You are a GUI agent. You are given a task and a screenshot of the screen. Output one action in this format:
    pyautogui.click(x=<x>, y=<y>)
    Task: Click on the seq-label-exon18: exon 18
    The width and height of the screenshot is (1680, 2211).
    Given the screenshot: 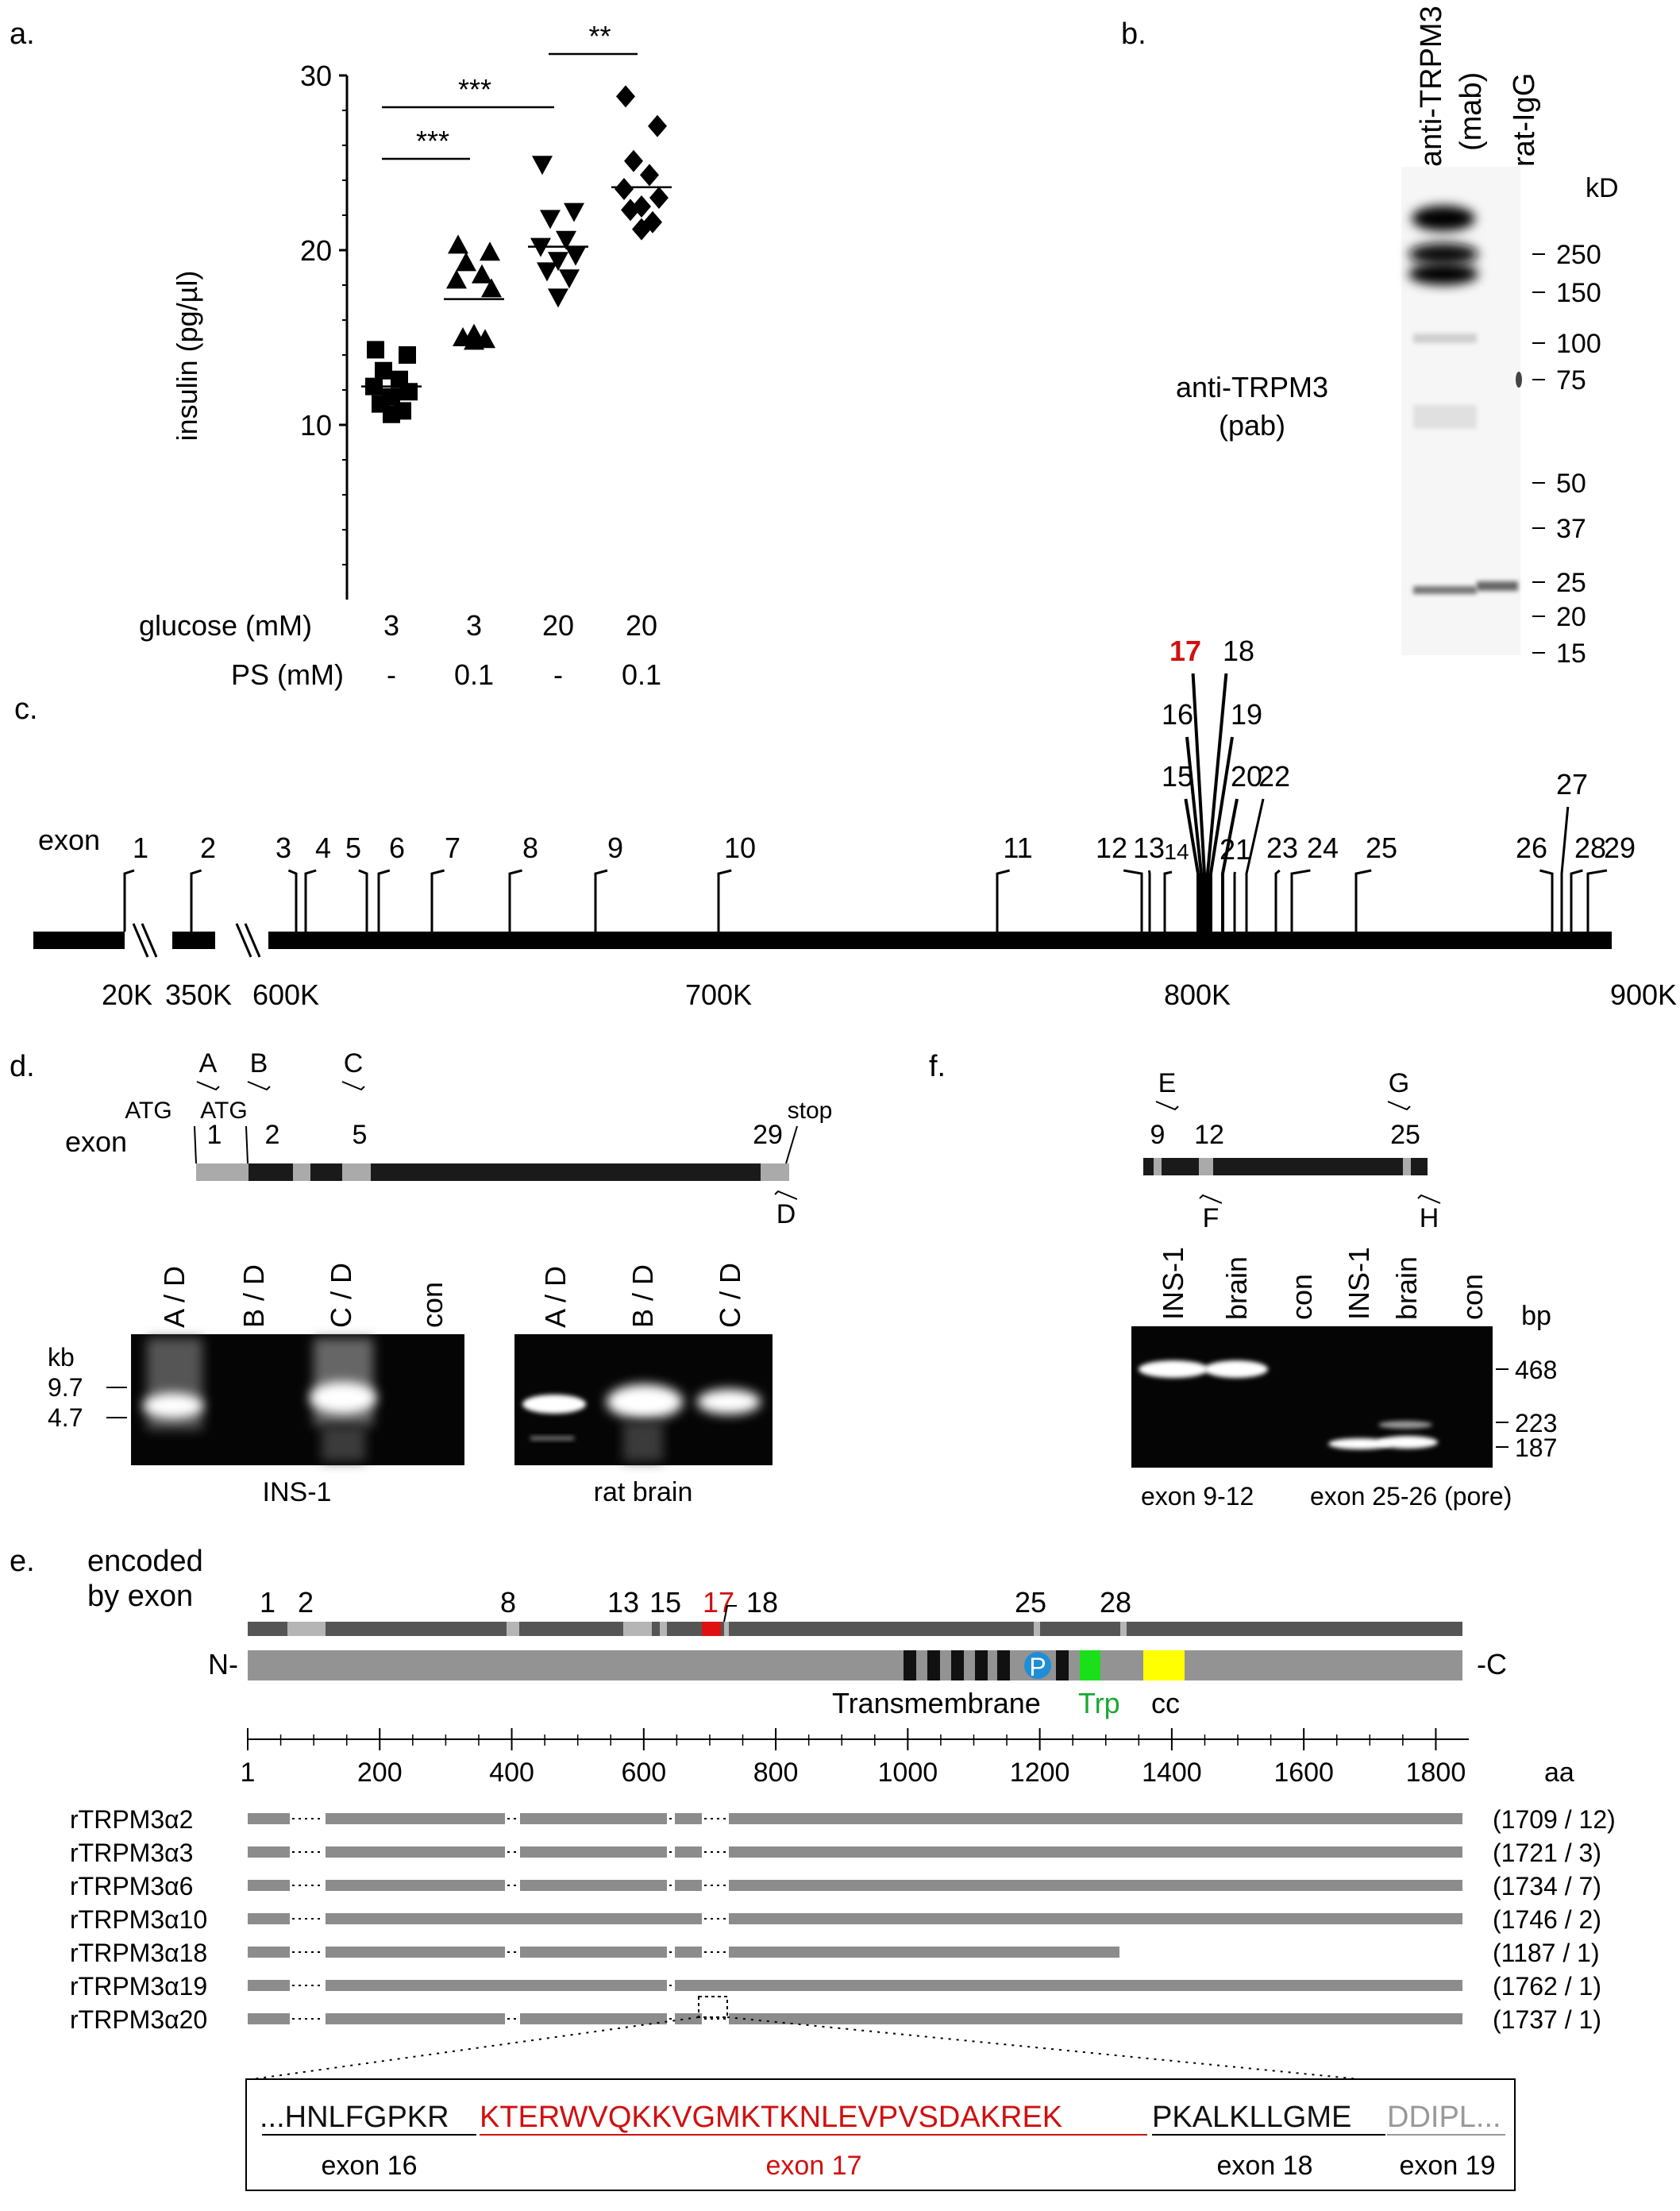 What is the action you would take?
    pyautogui.click(x=1265, y=2166)
    